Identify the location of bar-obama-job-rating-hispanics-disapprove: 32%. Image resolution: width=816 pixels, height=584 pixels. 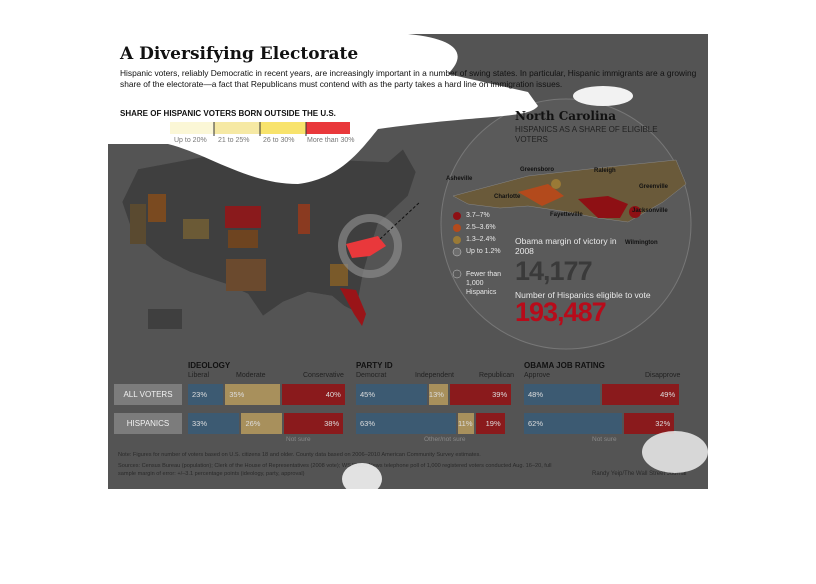
(649, 423).